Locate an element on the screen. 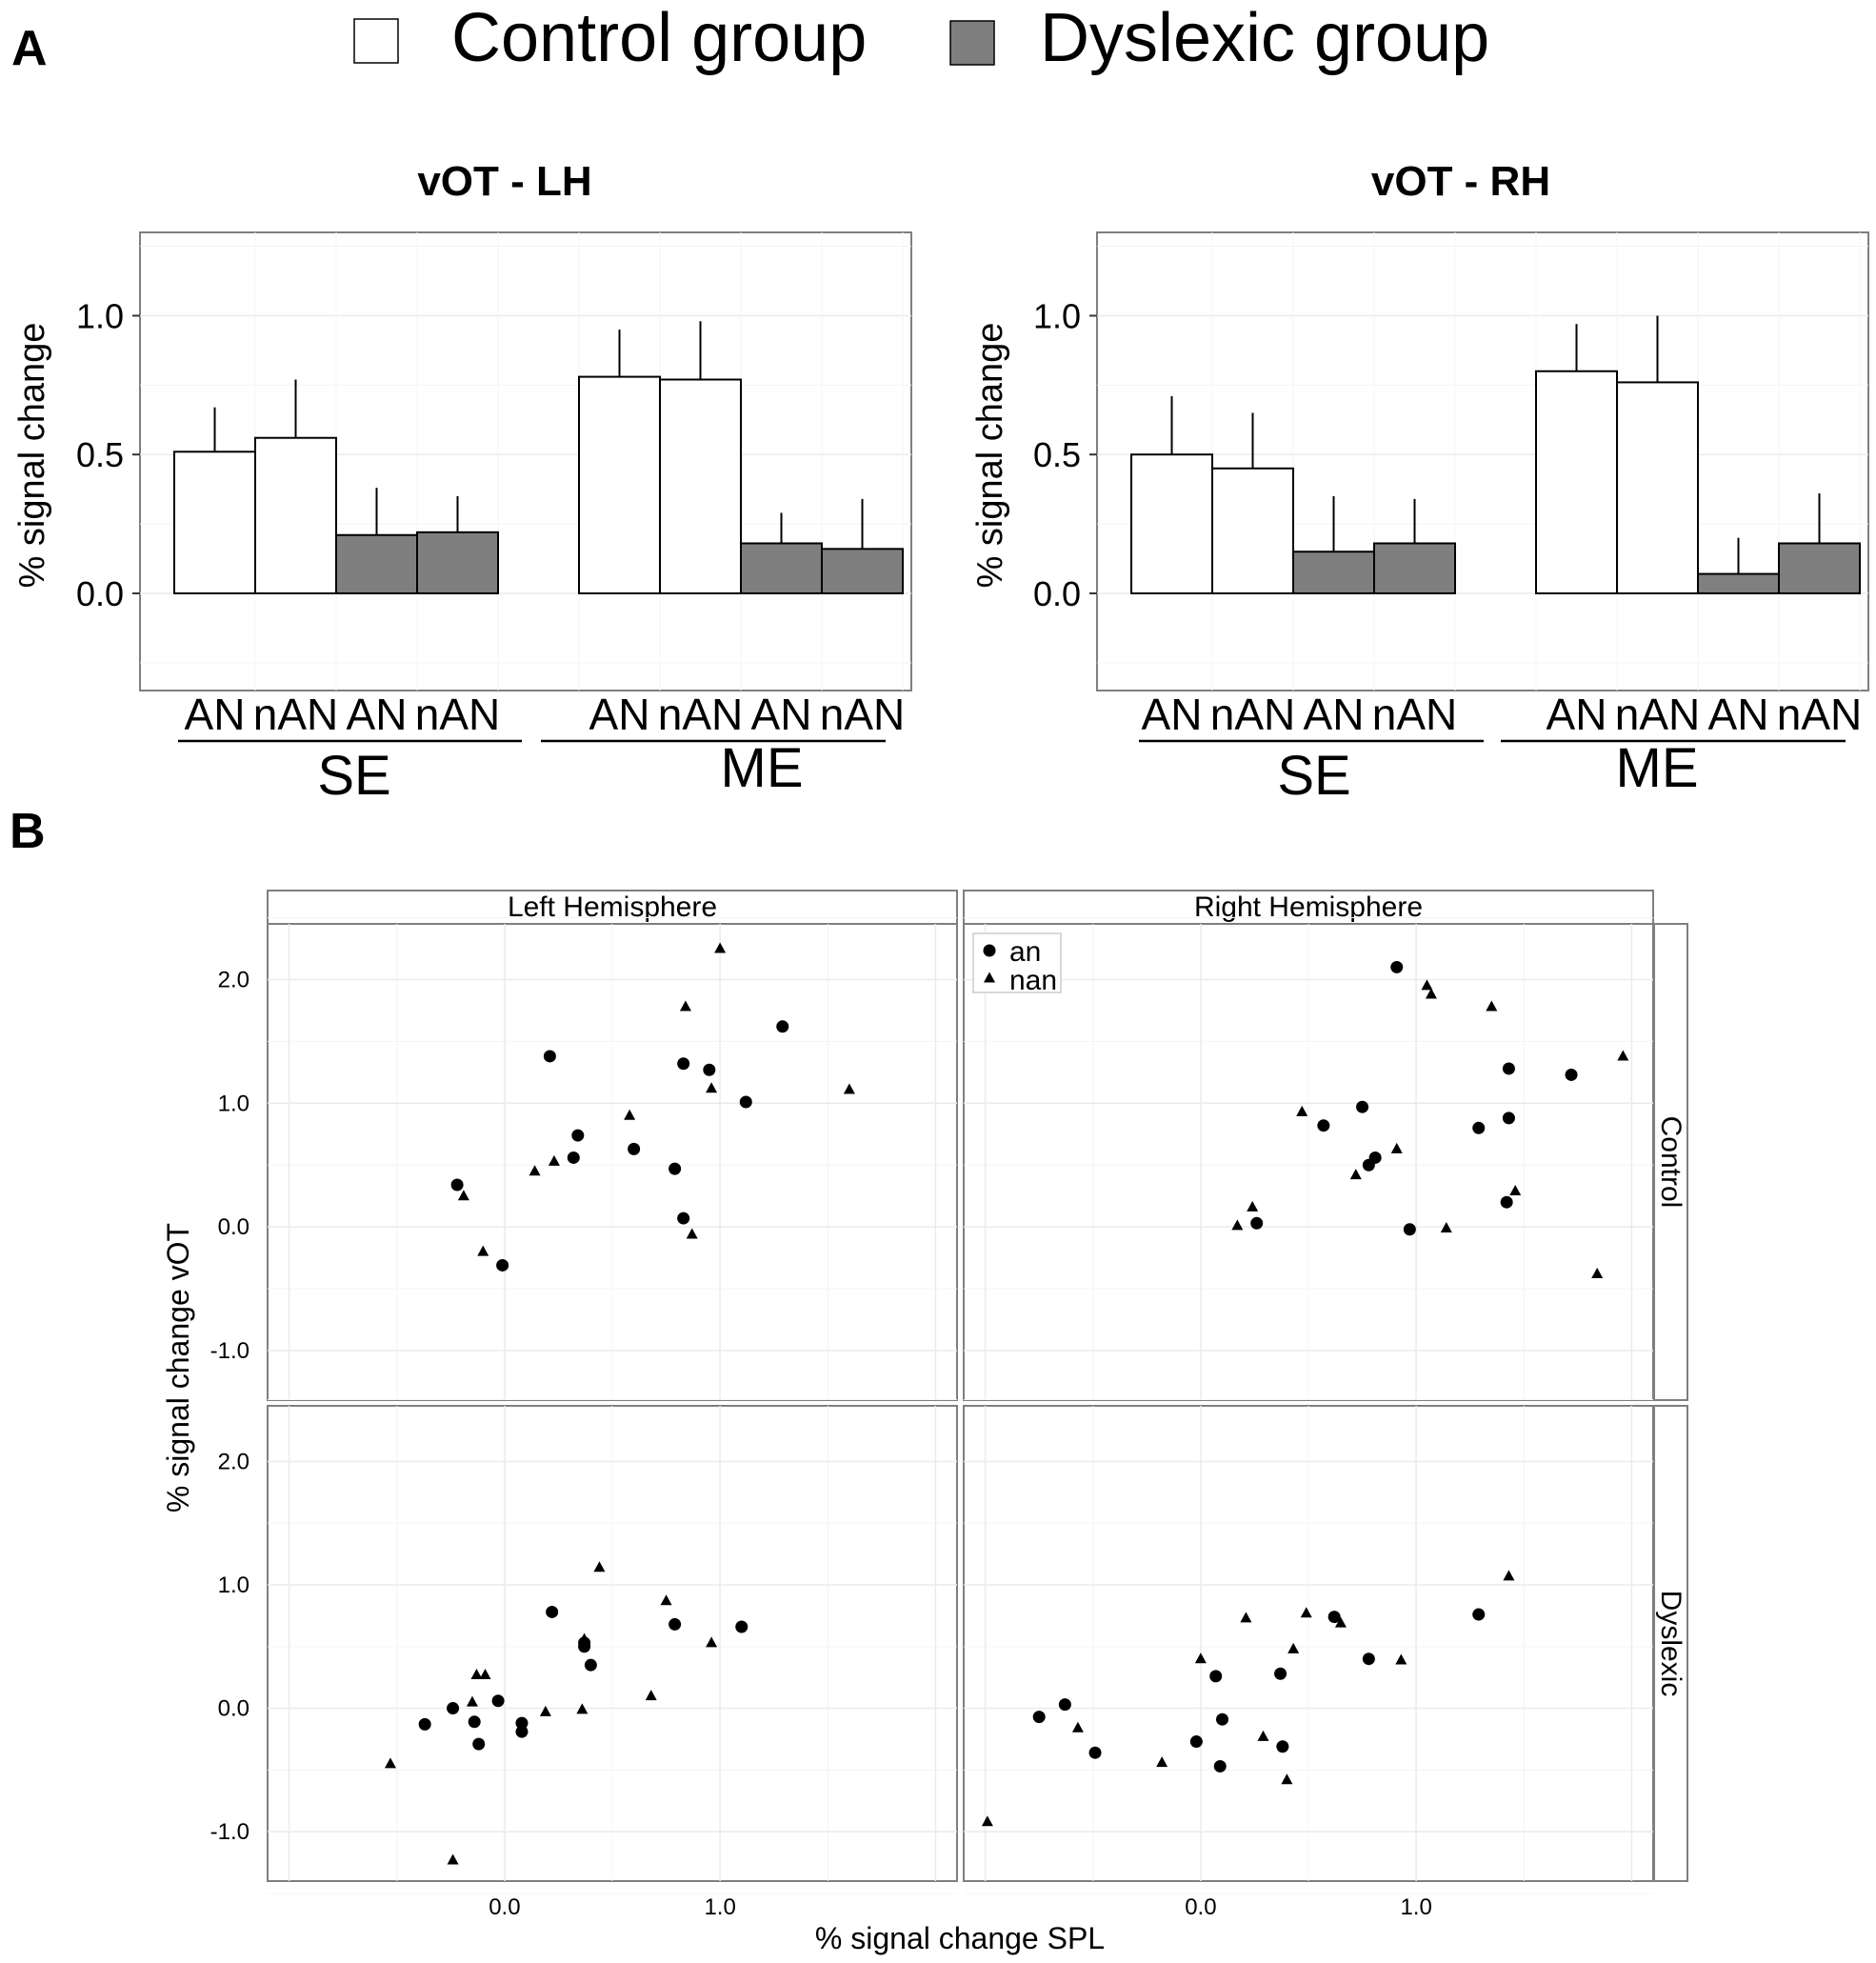 The width and height of the screenshot is (1876, 1963). bar-rh-ytick-label: 0.0 is located at coordinates (1057, 593).